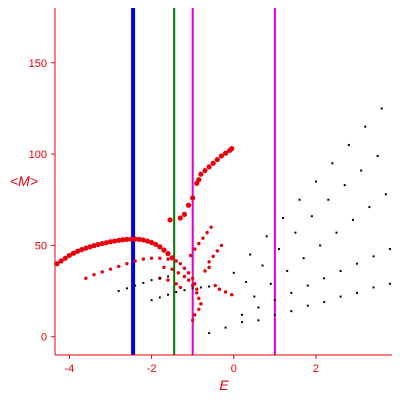 Image resolution: width=400 pixels, height=400 pixels. I want to click on x-tick-label: 2, so click(316, 369).